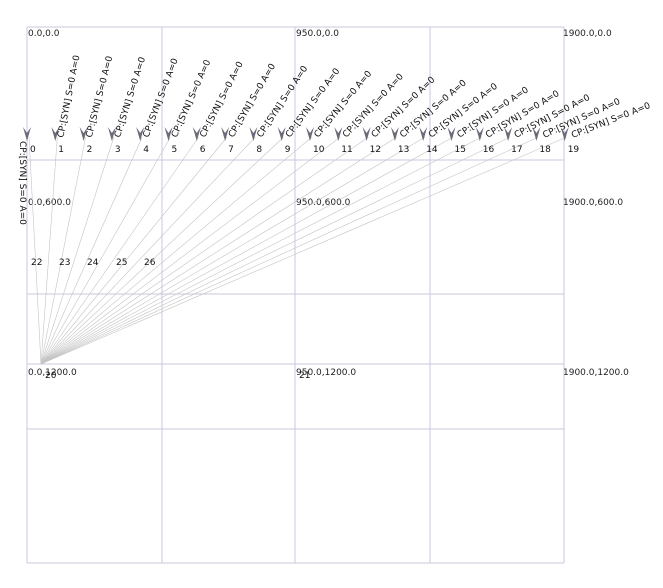 This screenshot has height=588, width=663. I want to click on node-number: 24, so click(93, 263).